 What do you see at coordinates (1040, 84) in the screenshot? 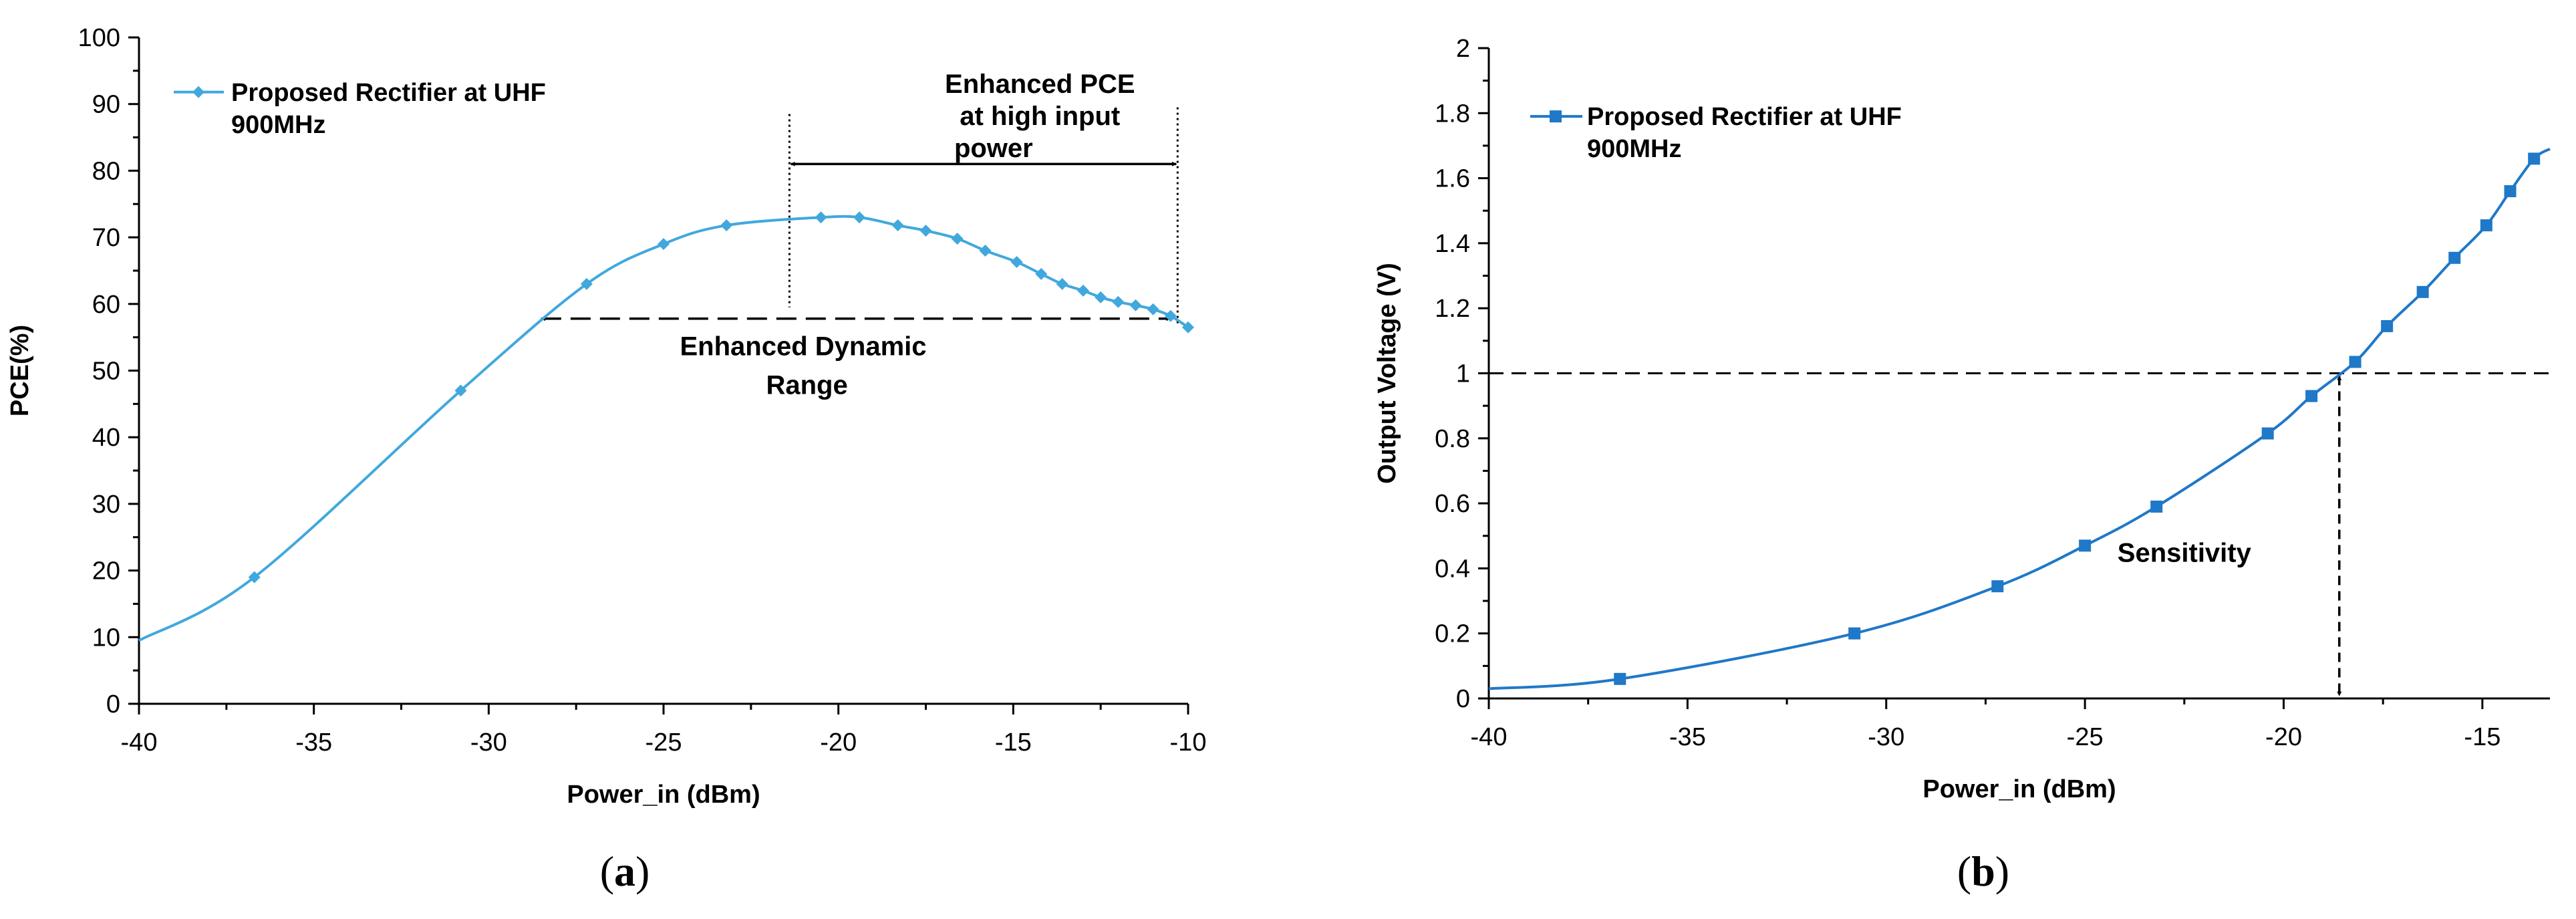
I see `pce-region-annotation-line: Enhanced PCE` at bounding box center [1040, 84].